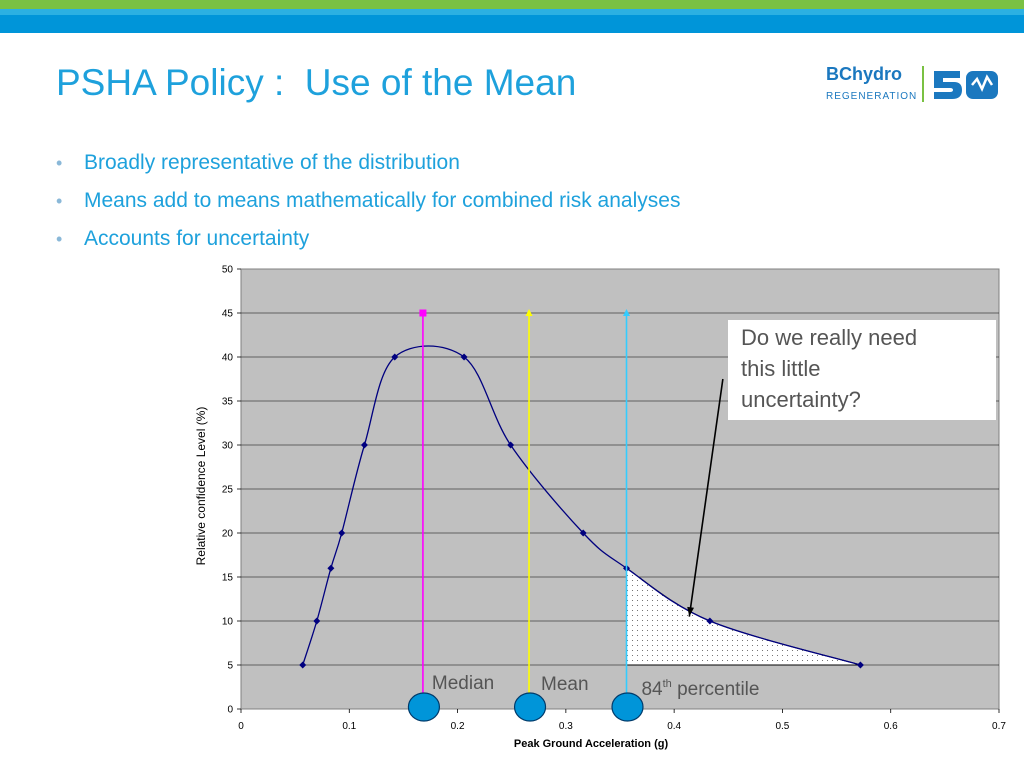 The height and width of the screenshot is (768, 1024). Describe the element at coordinates (862, 370) in the screenshot. I see `annotation-box` at that location.